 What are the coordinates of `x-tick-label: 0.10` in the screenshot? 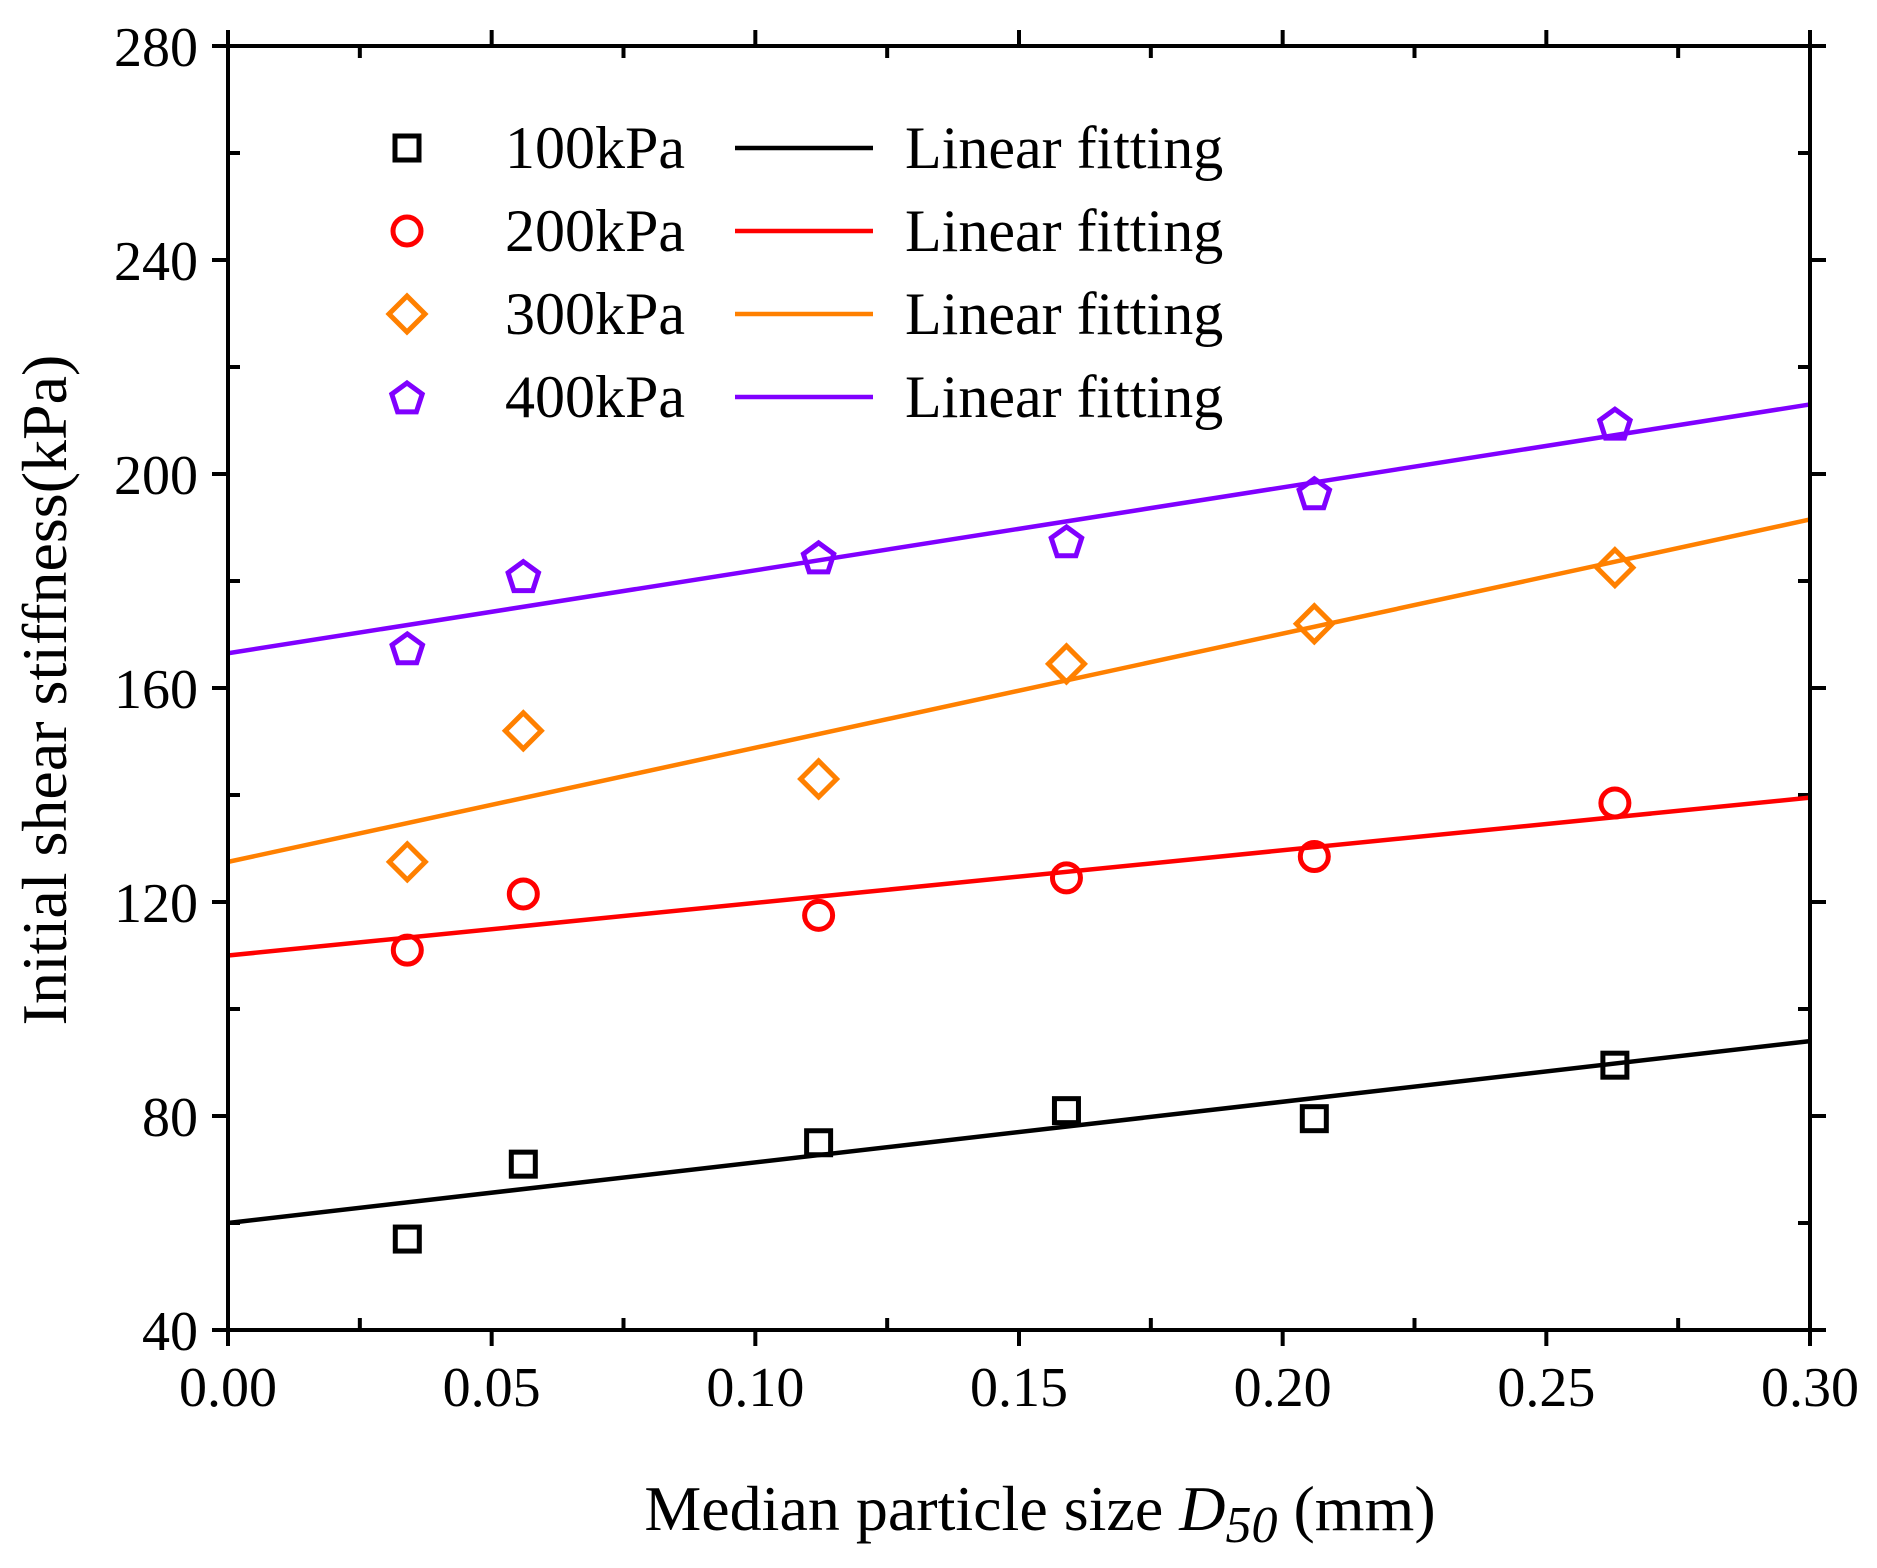 It's located at (755, 1388).